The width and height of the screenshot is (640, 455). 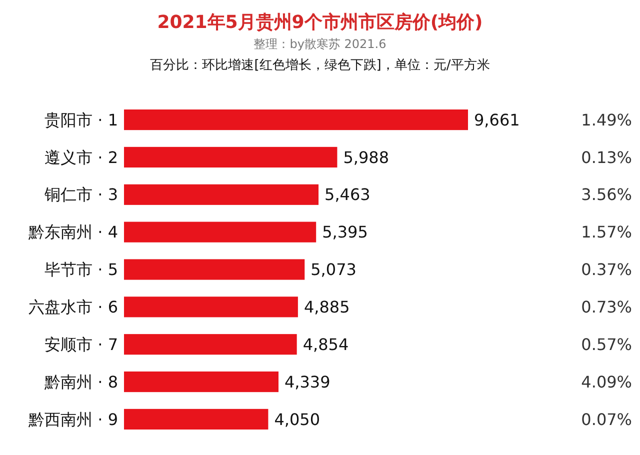 I want to click on text: 0.73%, so click(x=606, y=307).